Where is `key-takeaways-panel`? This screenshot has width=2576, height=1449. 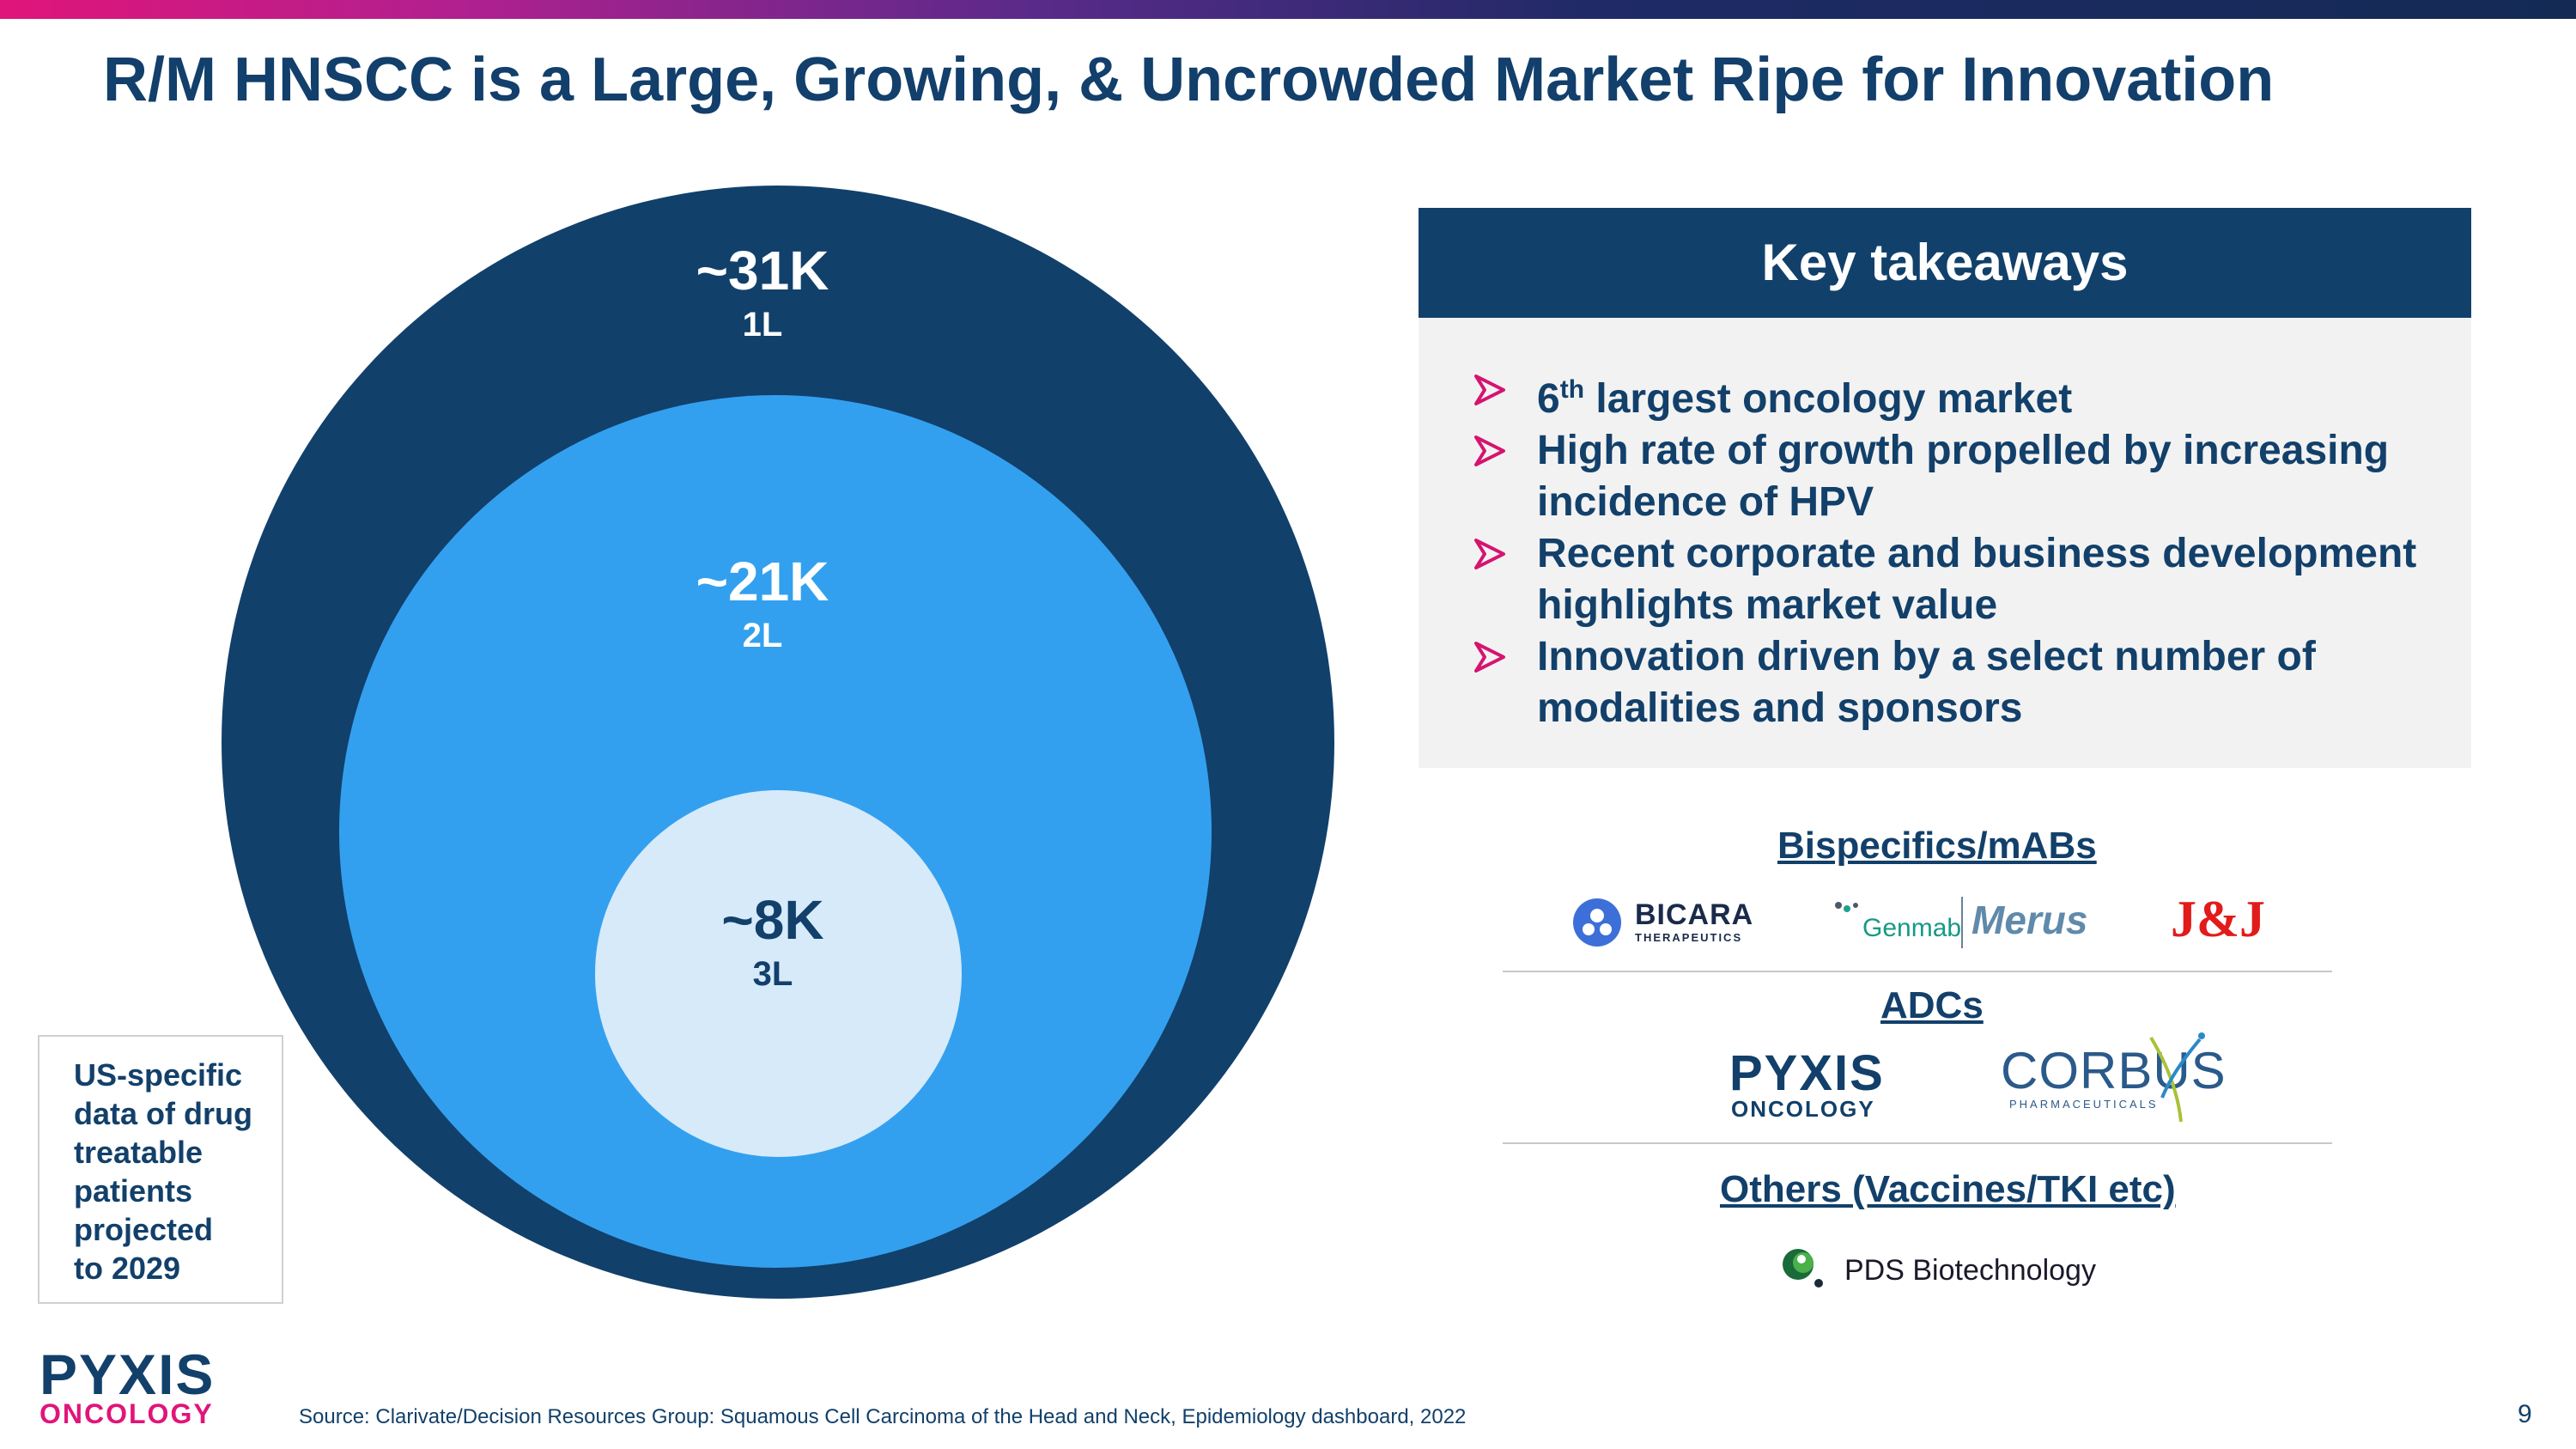 key-takeaways-panel is located at coordinates (1945, 543).